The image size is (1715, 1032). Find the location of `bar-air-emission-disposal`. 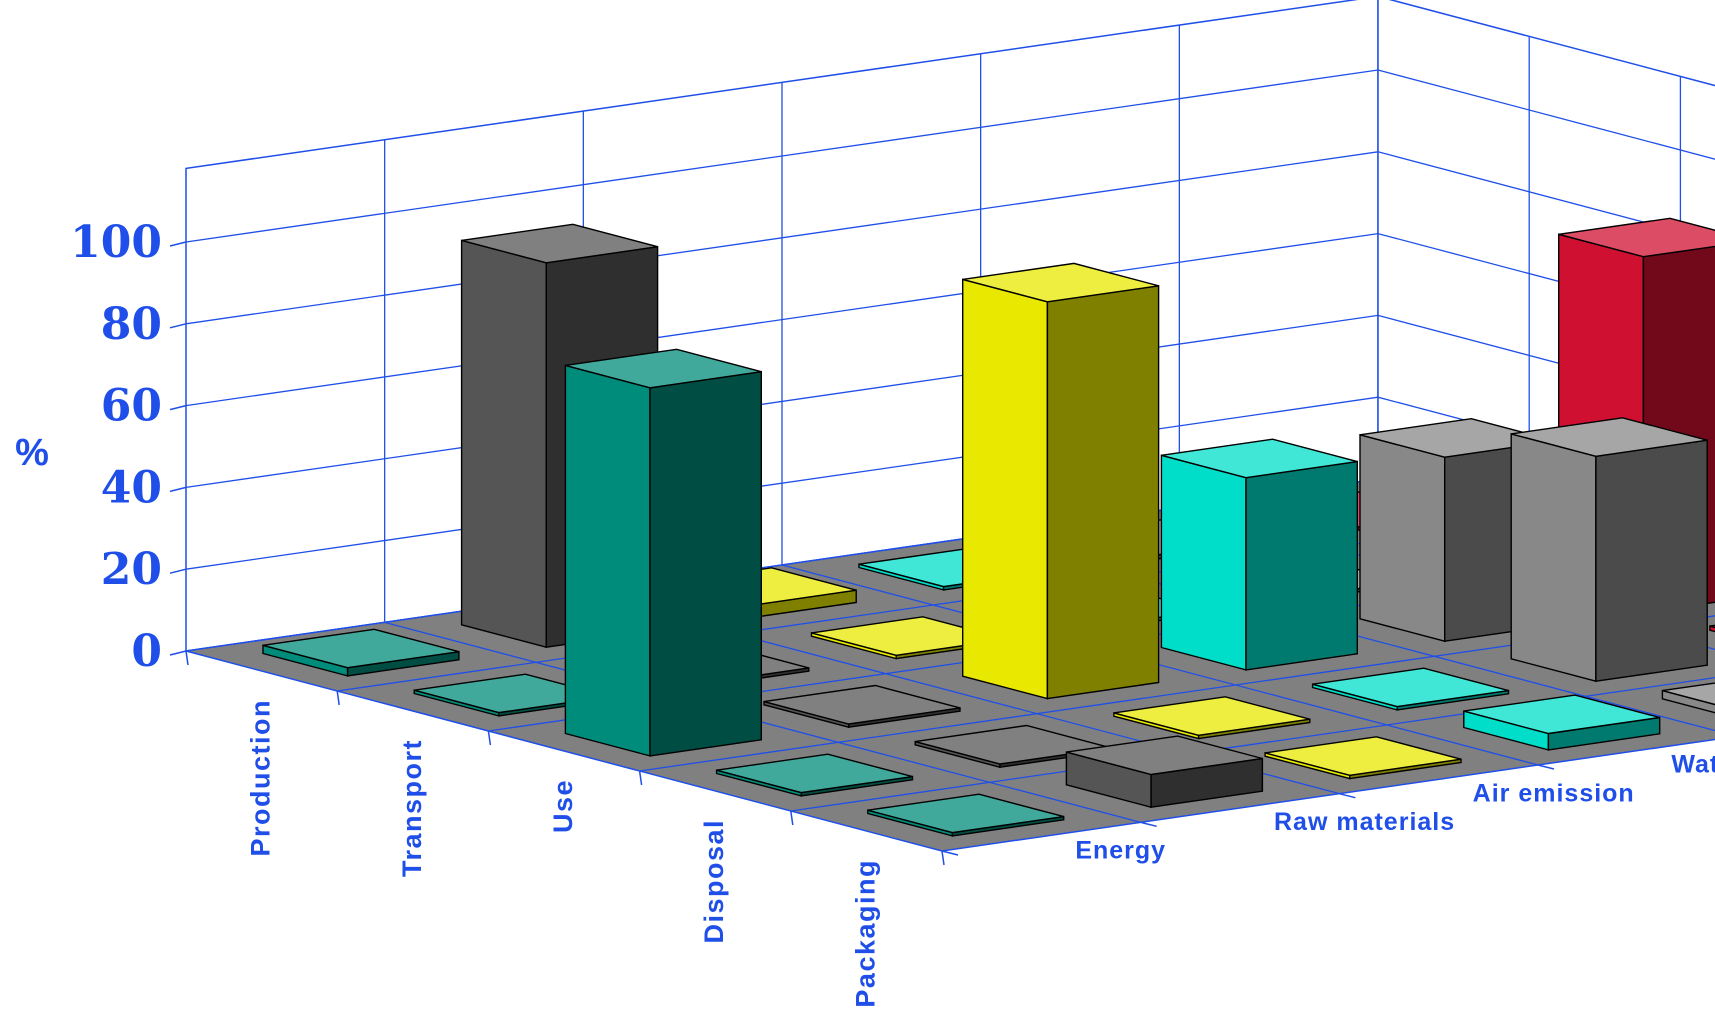

bar-air-emission-disposal is located at coordinates (1212, 718).